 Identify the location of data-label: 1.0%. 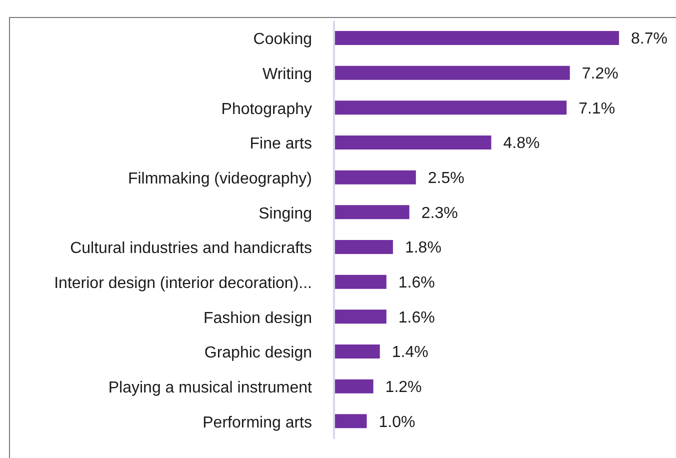
(397, 422).